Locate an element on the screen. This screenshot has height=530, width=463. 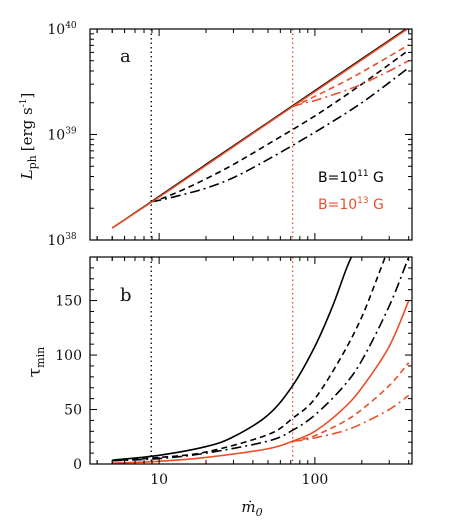
panel-b-ylabel: τmin is located at coordinates (36, 362).